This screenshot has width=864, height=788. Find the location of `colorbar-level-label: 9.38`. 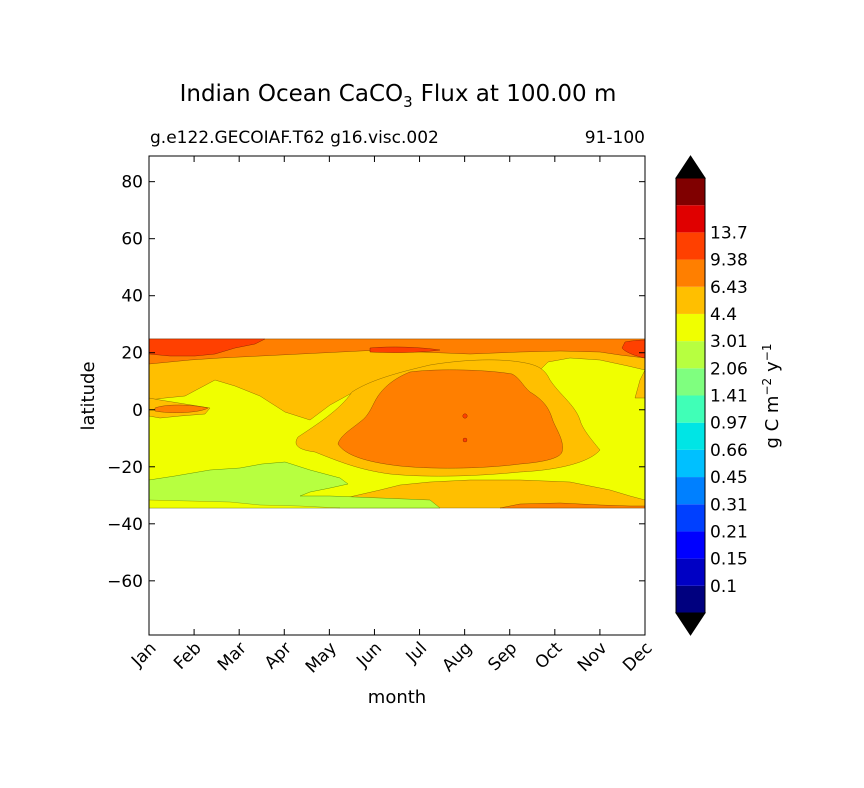

colorbar-level-label: 9.38 is located at coordinates (729, 261).